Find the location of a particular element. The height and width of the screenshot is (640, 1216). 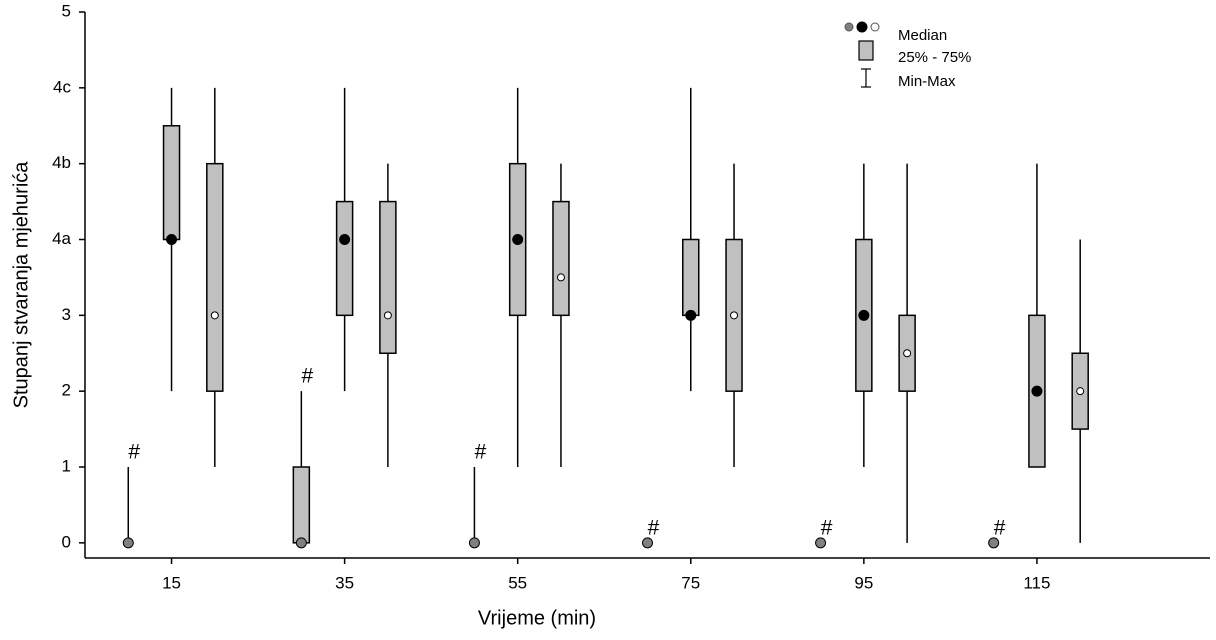

y-axis-title: Stupanj stvaranja mjehurića is located at coordinates (21, 285).